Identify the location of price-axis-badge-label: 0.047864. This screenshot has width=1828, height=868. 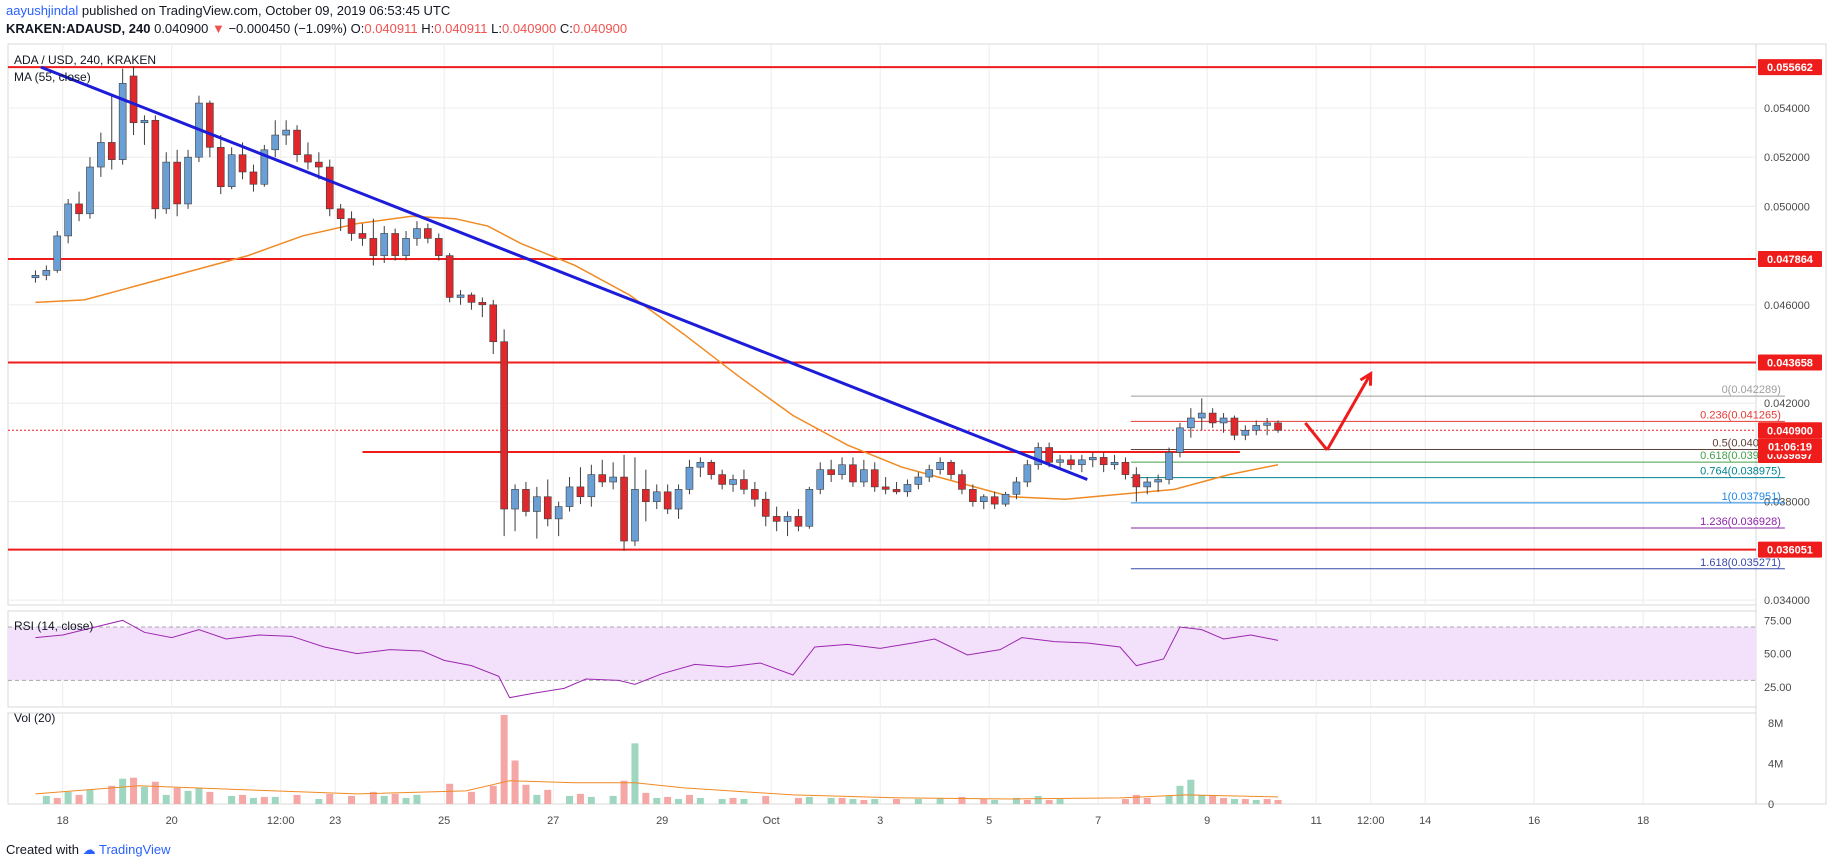
(1790, 260).